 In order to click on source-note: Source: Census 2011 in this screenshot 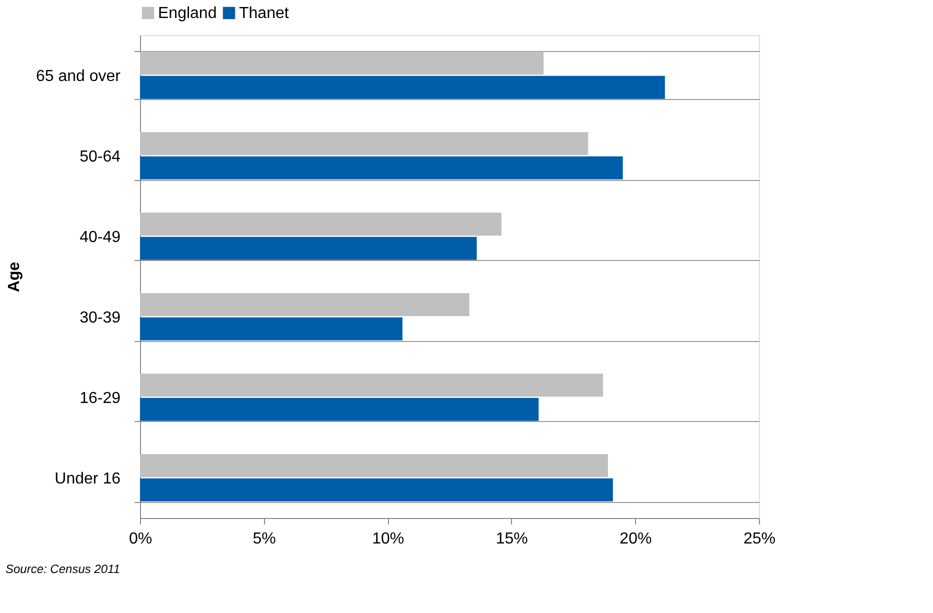, I will do `click(62, 569)`.